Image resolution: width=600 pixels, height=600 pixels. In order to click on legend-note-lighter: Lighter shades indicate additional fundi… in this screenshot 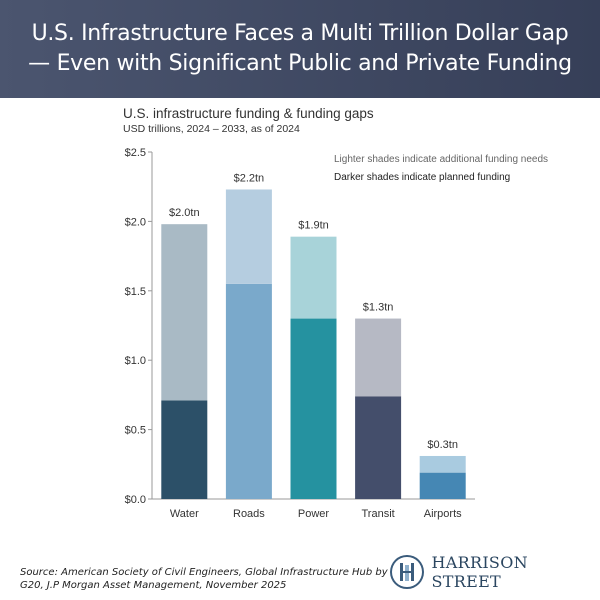, I will do `click(441, 159)`.